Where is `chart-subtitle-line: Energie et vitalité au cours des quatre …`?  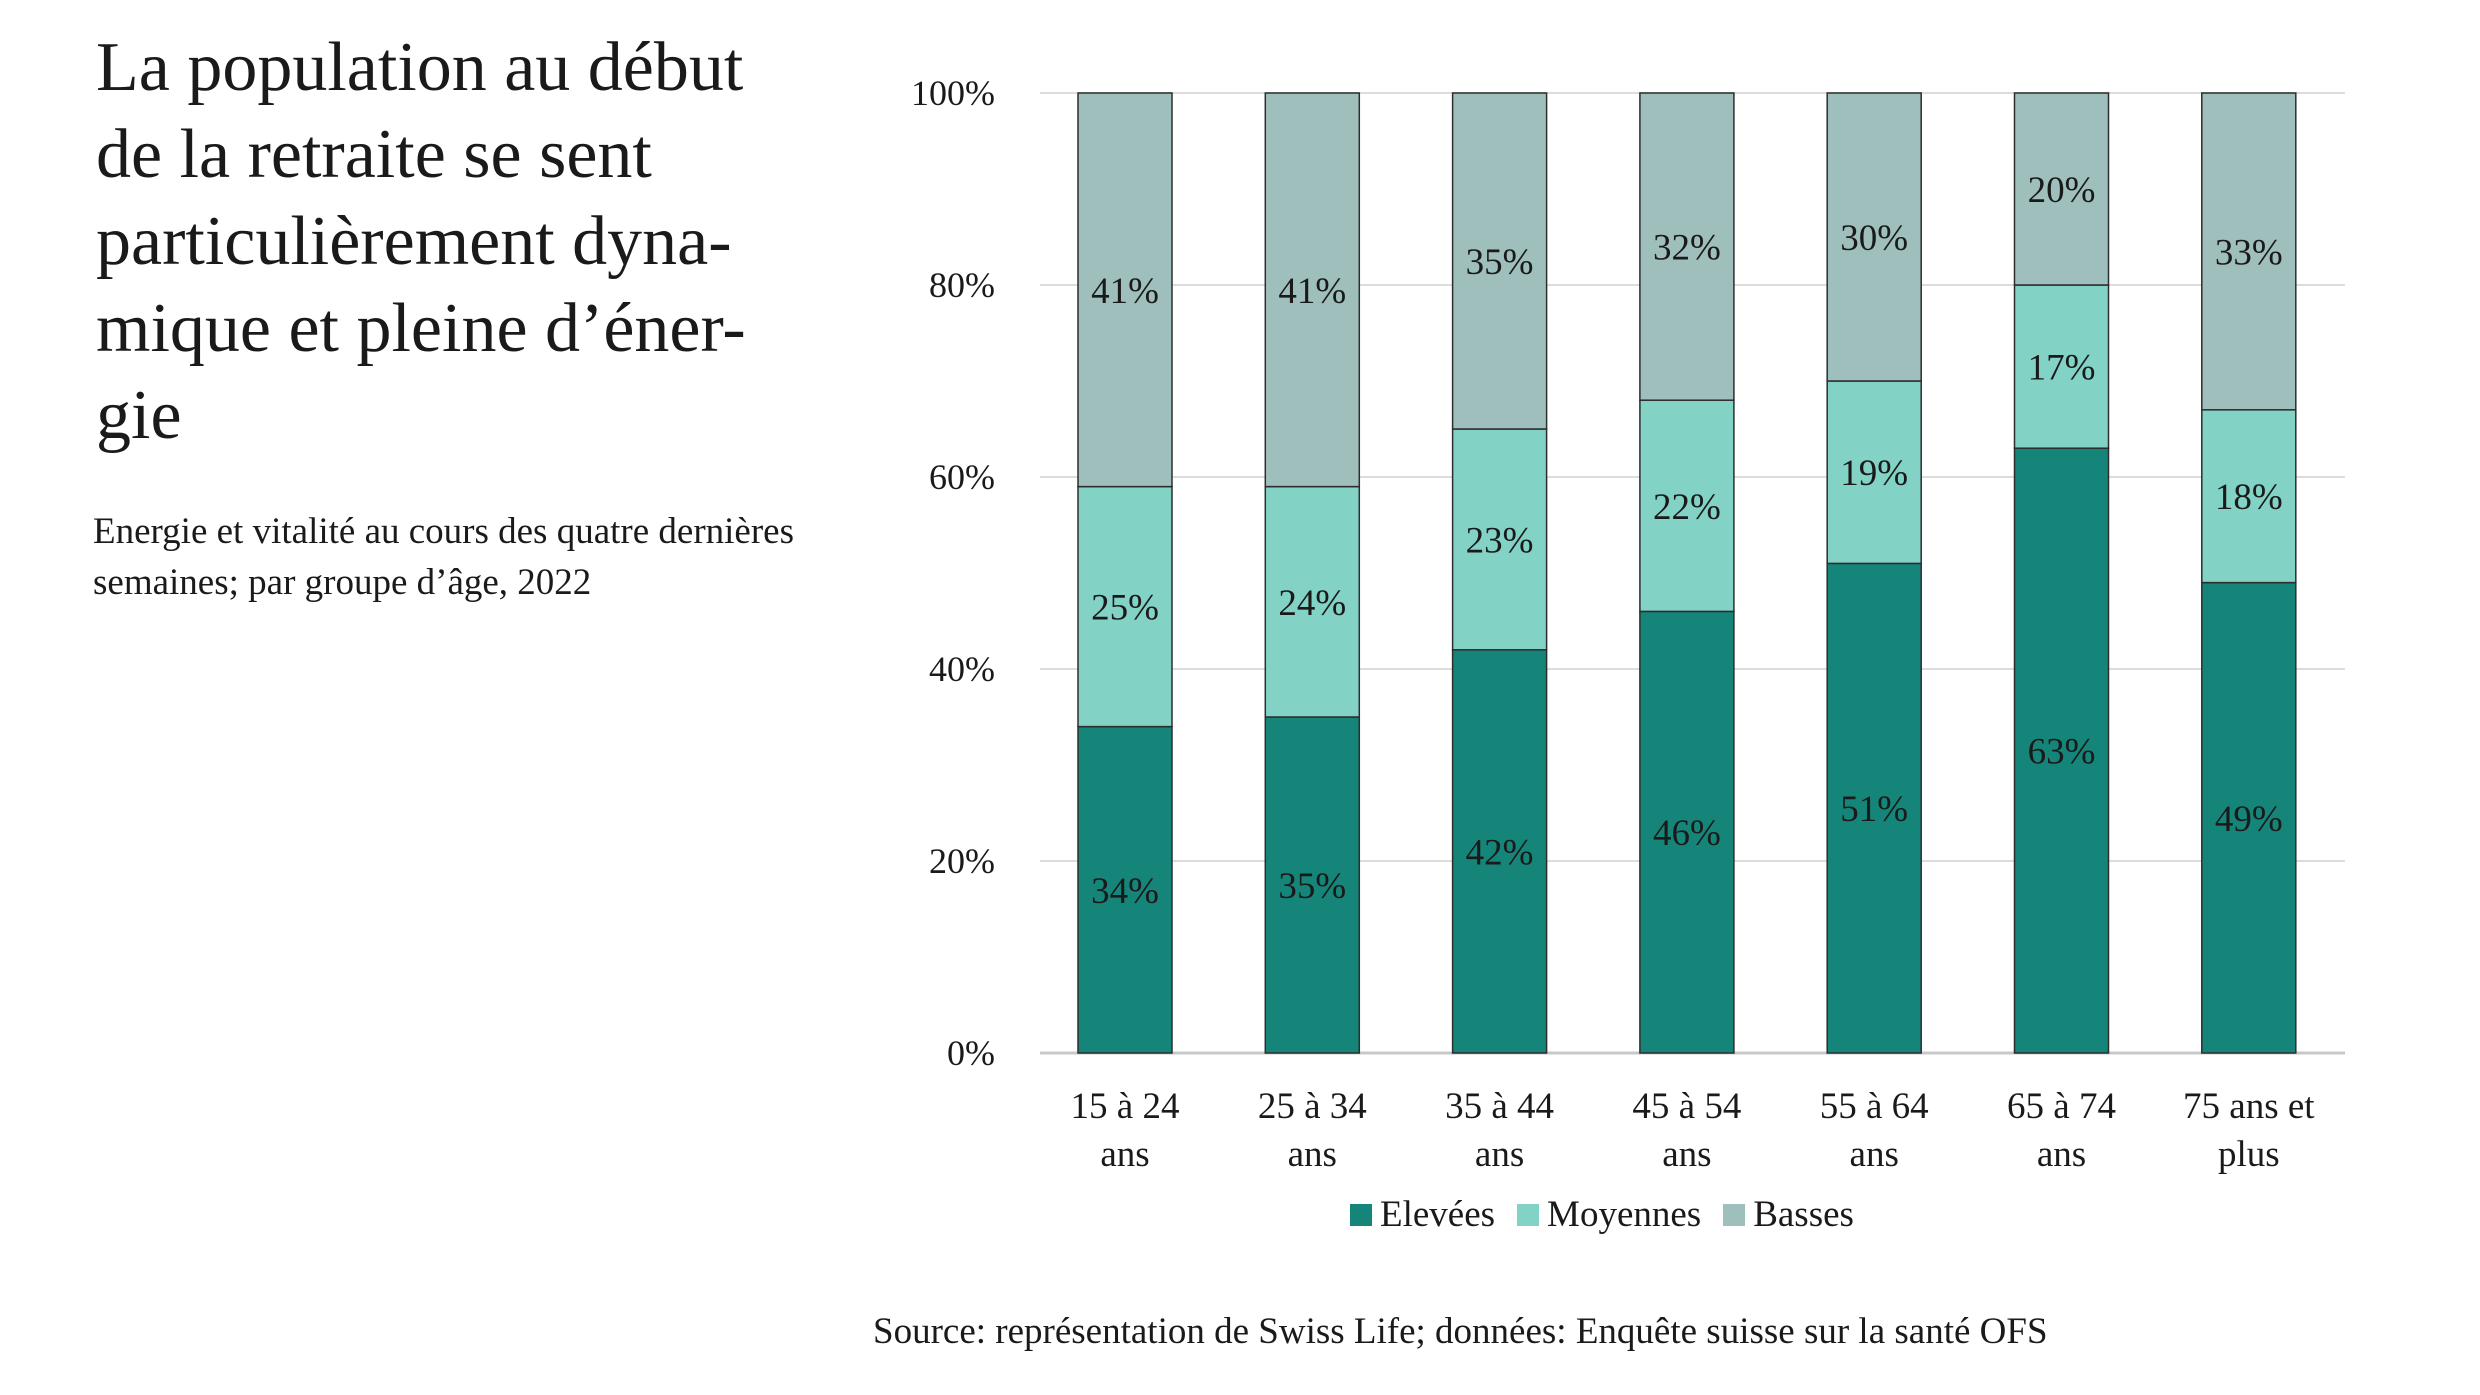
chart-subtitle-line: Energie et vitalité au cours des quatre … is located at coordinates (443, 531).